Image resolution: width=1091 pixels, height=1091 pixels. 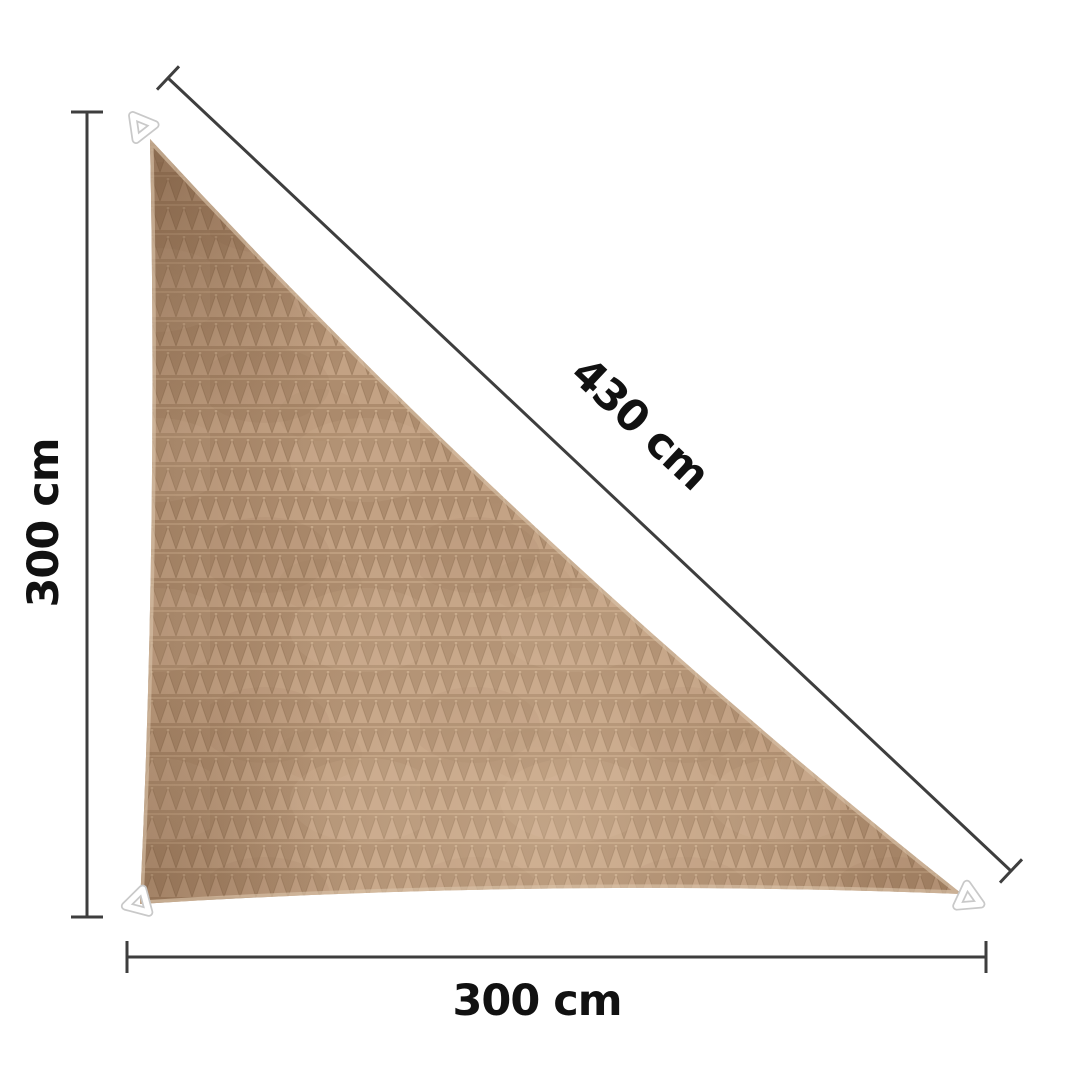 I want to click on corner-triangle-ring-bottom-right-icon, so click(x=969, y=895).